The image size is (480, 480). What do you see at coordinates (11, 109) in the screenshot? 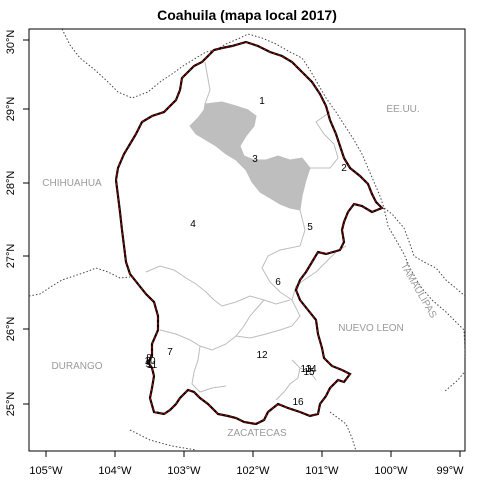
I see `y-tick-label: 29°N` at bounding box center [11, 109].